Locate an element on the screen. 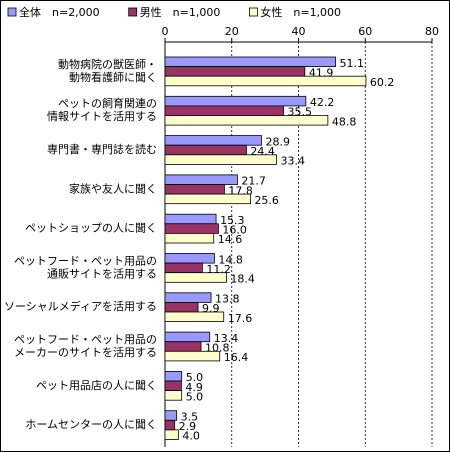 The height and width of the screenshot is (452, 450). value-label: 14.8 is located at coordinates (230, 259).